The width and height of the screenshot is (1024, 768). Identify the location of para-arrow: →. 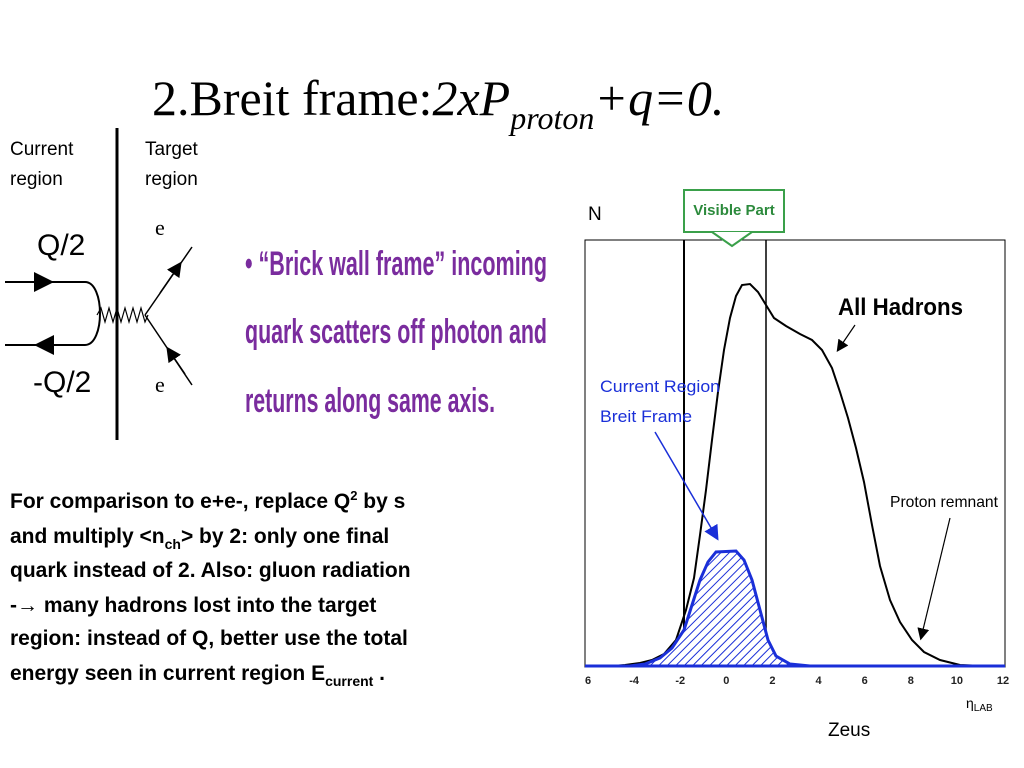
(27, 605).